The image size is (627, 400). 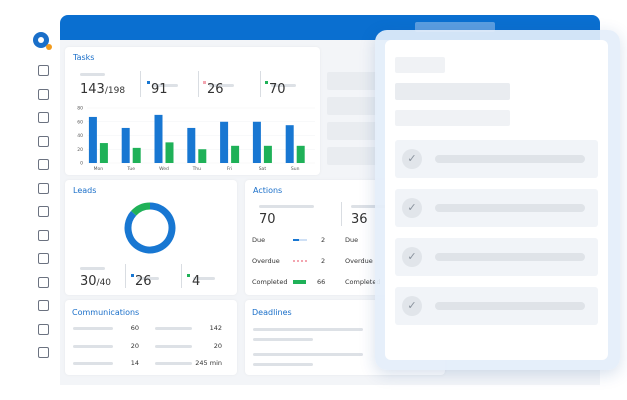 I want to click on comm-value: 20, so click(x=134, y=345).